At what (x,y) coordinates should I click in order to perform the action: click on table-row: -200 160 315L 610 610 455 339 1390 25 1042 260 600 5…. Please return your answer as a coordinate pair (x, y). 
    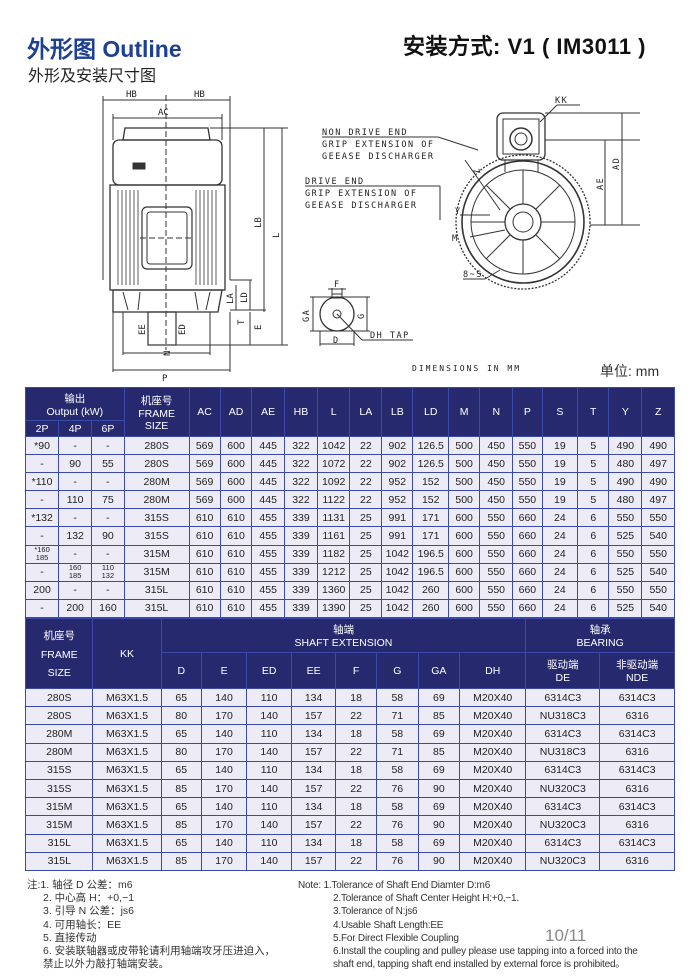
    Looking at the image, I should click on (349, 608).